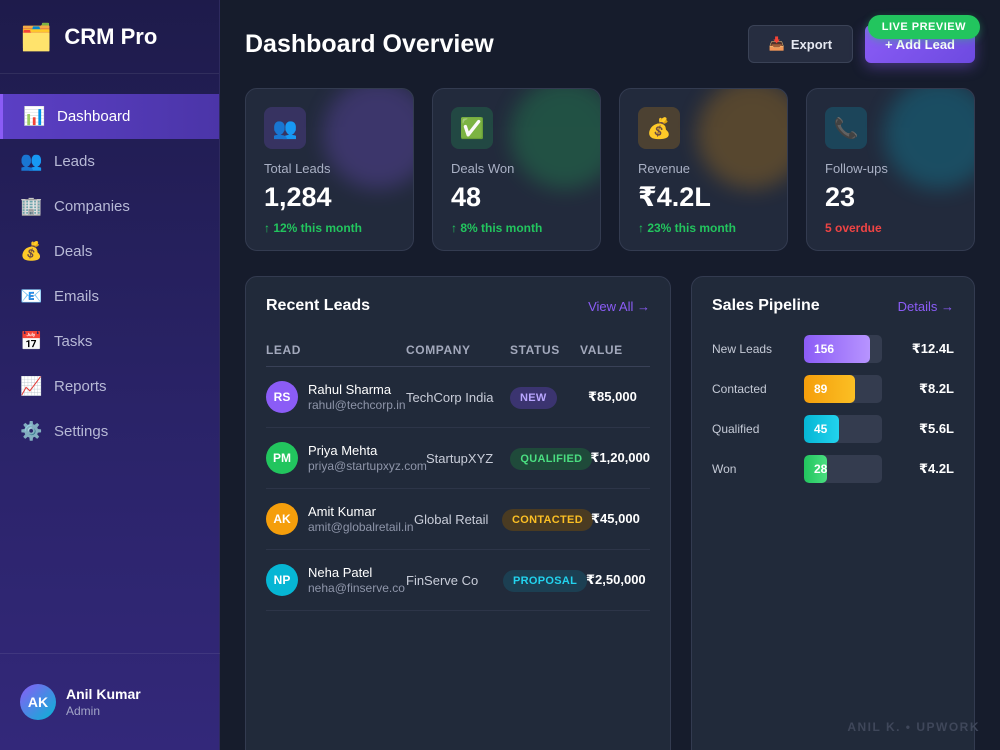 The width and height of the screenshot is (1000, 750). Describe the element at coordinates (674, 197) in the screenshot. I see `stat-value: ₹4.2L` at that location.